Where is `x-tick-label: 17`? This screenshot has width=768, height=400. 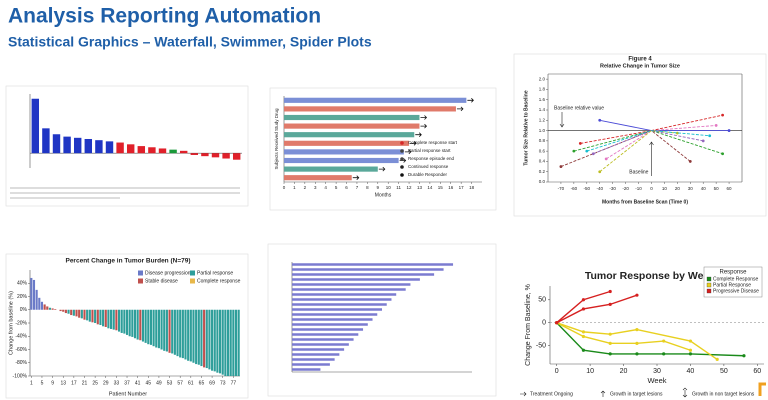 x-tick-label: 17 is located at coordinates (462, 187).